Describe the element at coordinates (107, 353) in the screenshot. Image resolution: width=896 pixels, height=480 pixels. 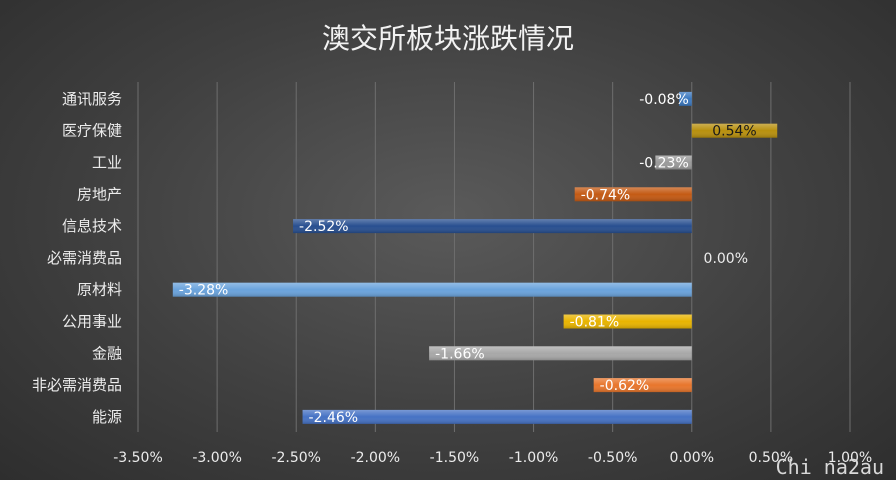
I see `category-label: 金融` at that location.